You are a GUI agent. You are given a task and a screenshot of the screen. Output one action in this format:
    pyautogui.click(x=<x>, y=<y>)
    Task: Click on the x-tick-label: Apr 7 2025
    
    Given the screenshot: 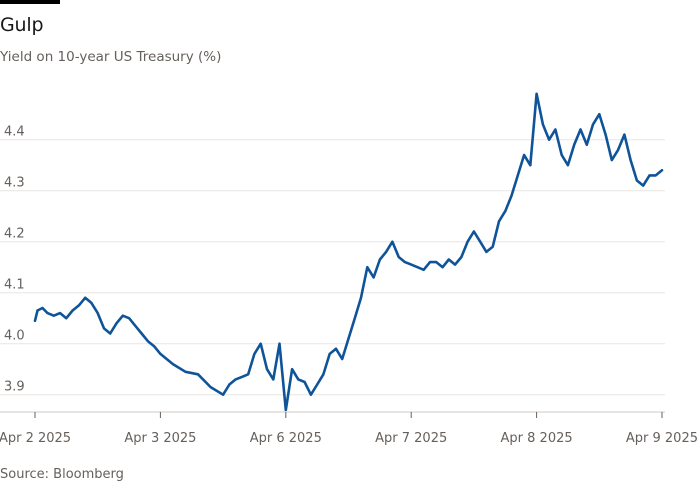 What is the action you would take?
    pyautogui.click(x=411, y=438)
    